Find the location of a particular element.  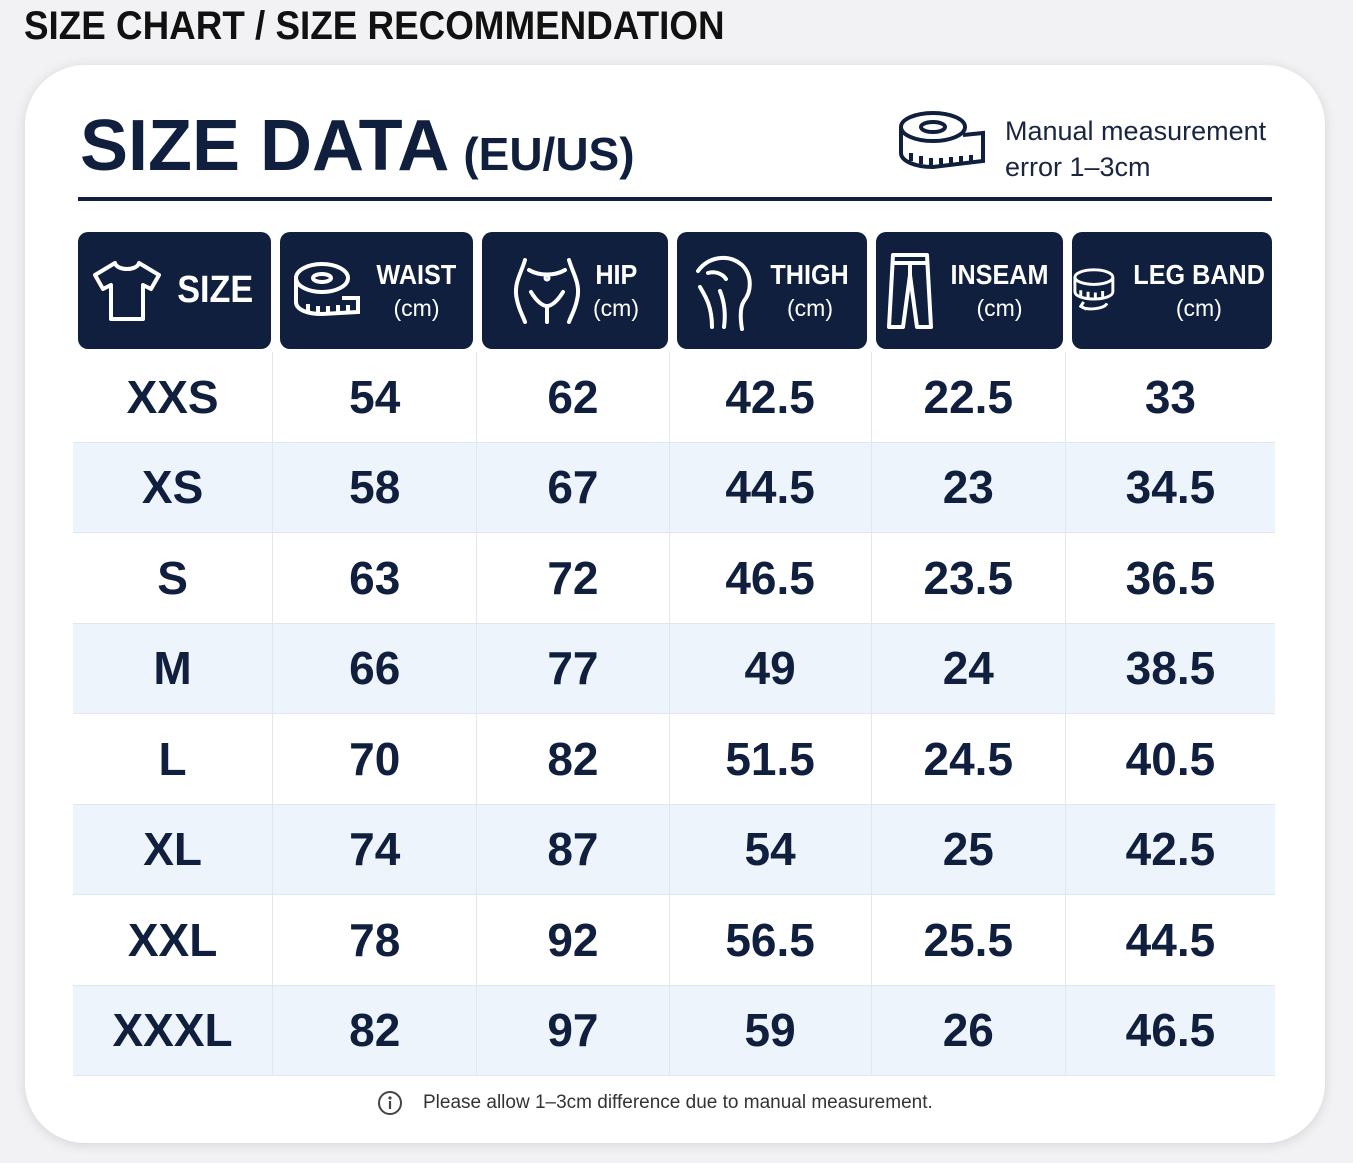

value-cell: 33 is located at coordinates (1170, 396).